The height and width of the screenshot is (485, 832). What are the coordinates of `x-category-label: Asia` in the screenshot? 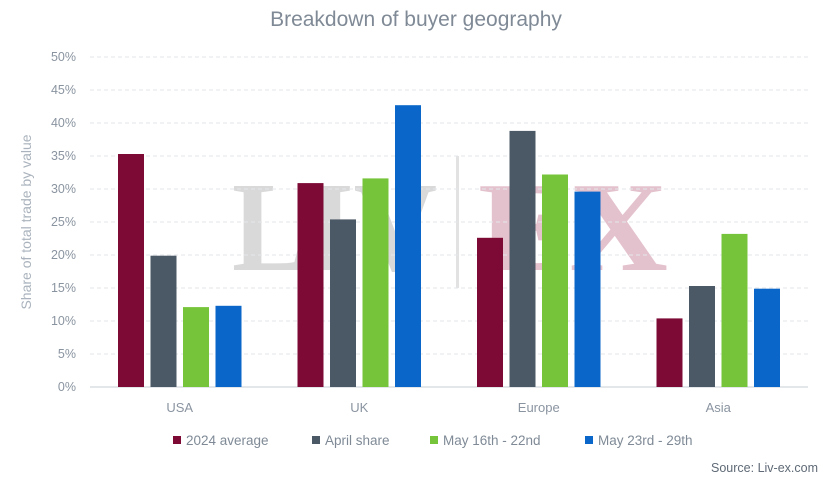 It's located at (719, 407).